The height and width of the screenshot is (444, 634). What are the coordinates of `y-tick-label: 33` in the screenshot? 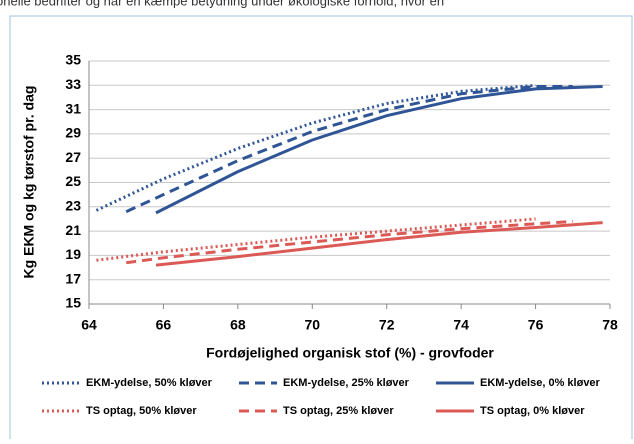 It's located at (73, 84).